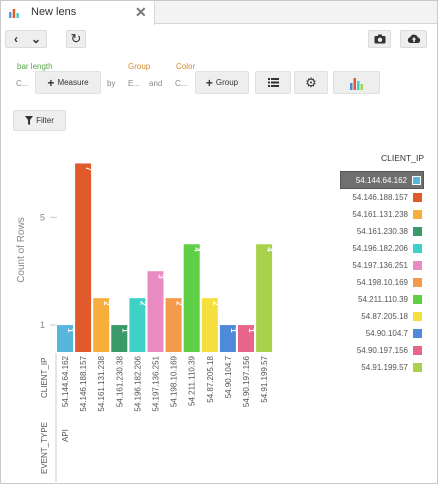  I want to click on cloud-upload-icon, so click(413, 38).